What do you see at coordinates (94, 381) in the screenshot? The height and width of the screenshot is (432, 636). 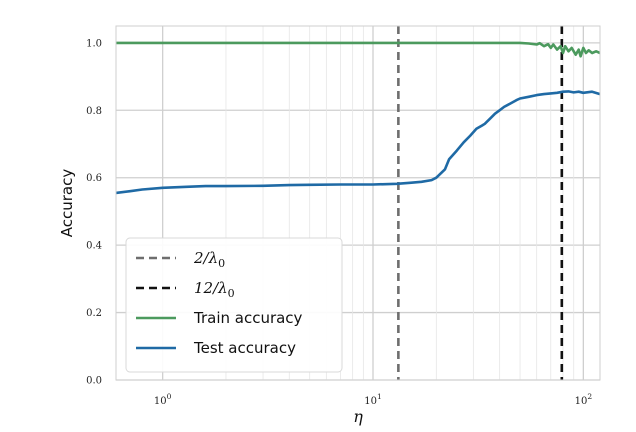 I see `y-tick-label: 0.0` at bounding box center [94, 381].